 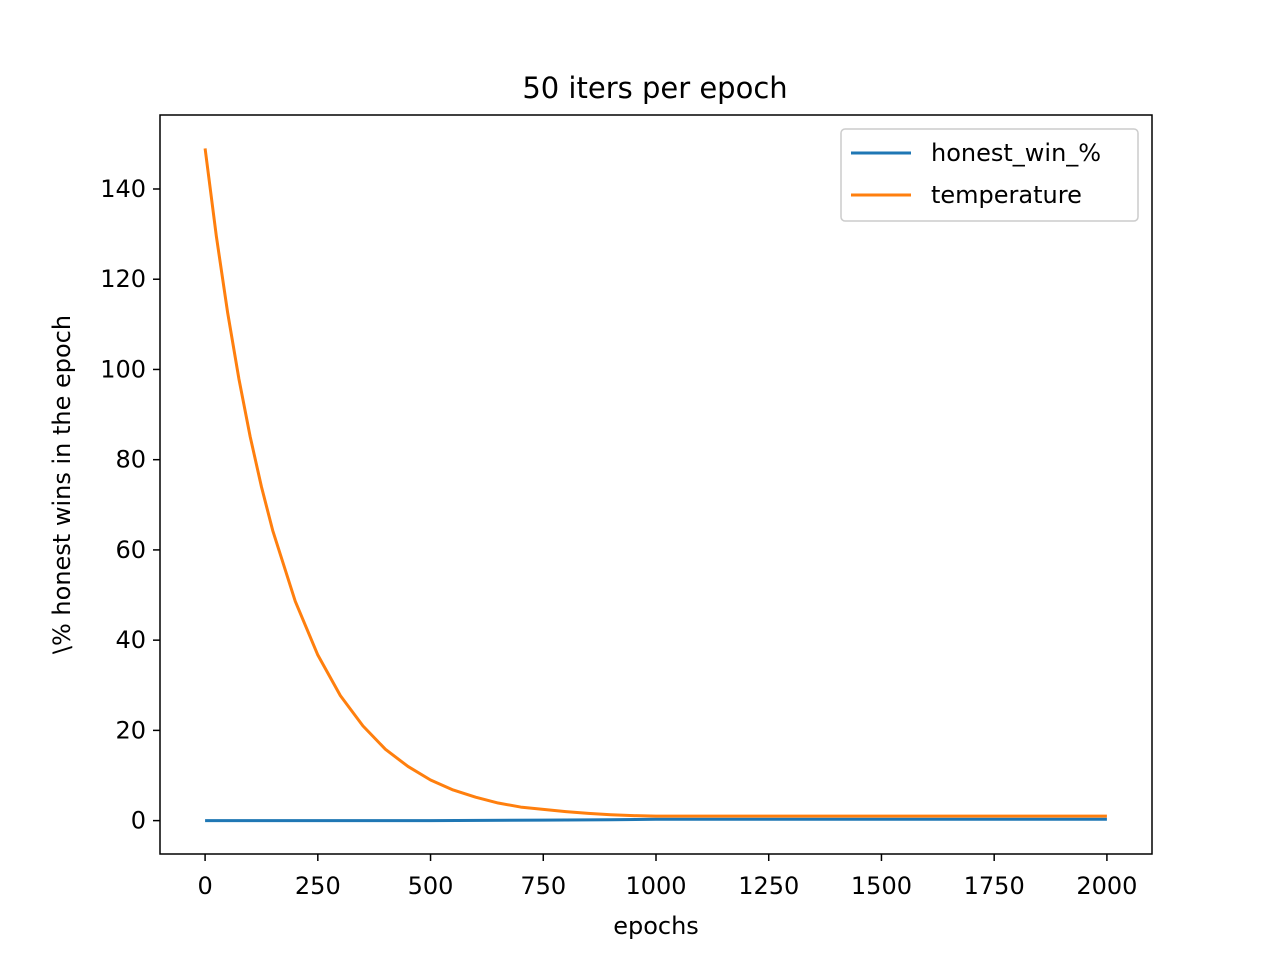 I want to click on x-axis-ticks: 0 250 500 750 1000 1250 1500 1750 2000, so click(x=667, y=877).